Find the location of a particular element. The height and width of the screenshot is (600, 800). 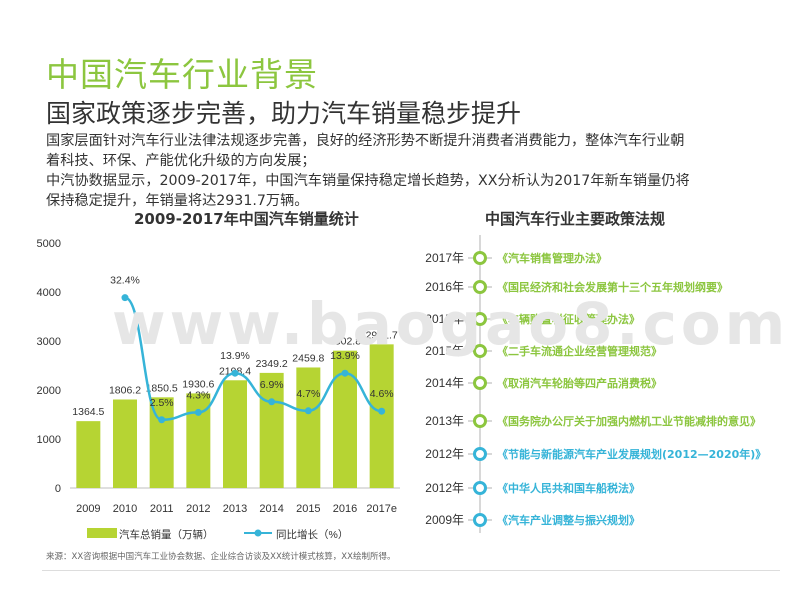

y-tick-label: 5000 is located at coordinates (49, 244).